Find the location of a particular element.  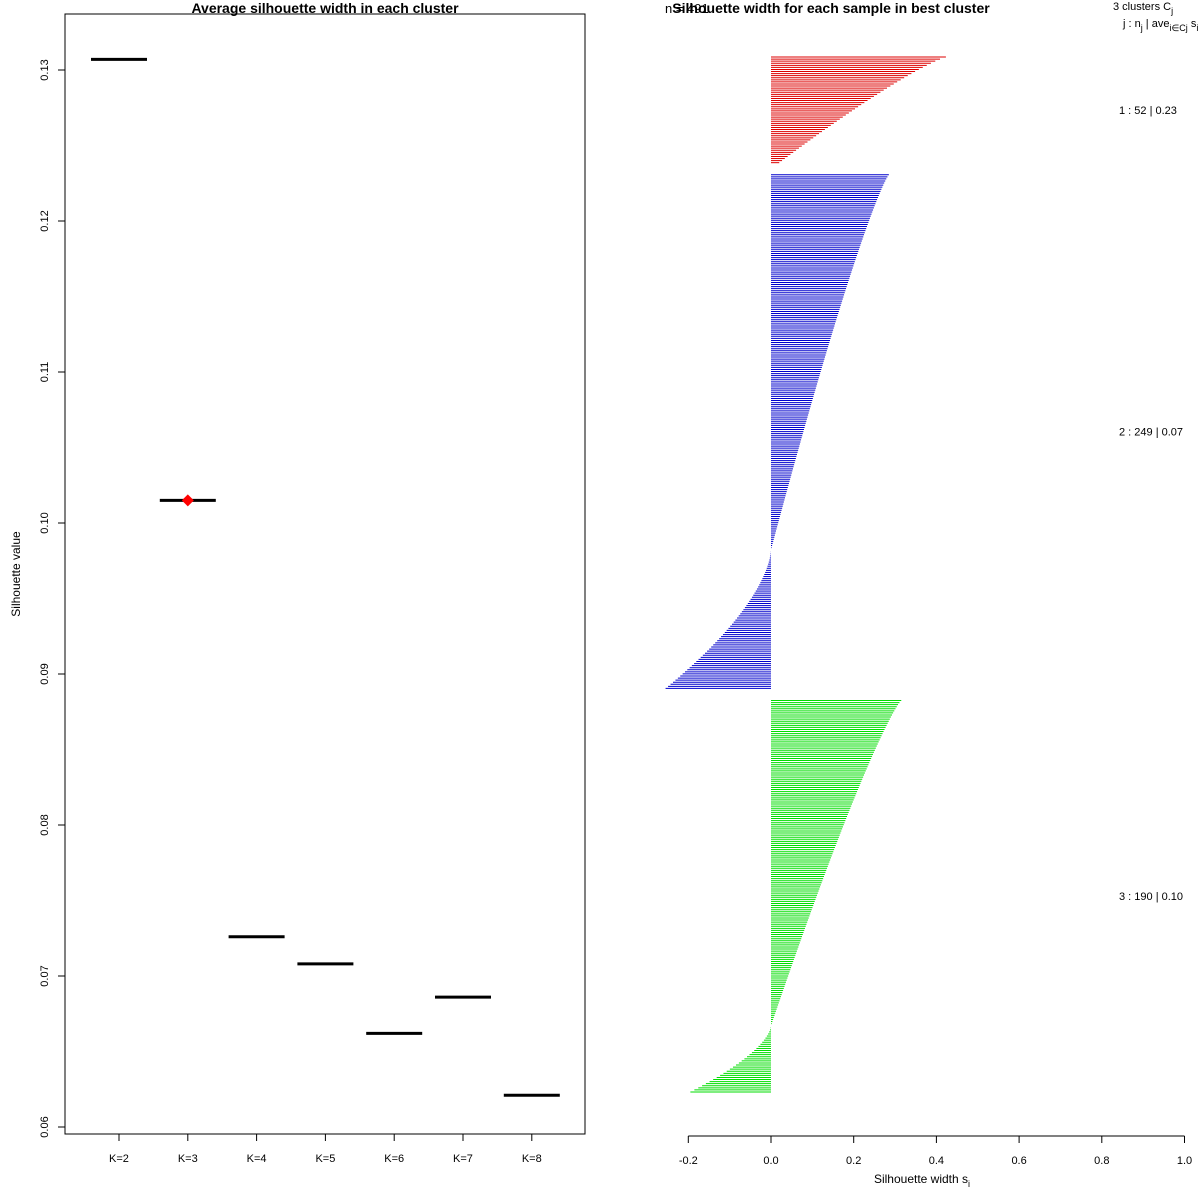

cluster-label: 2 : 249 | 0.07 is located at coordinates (1151, 433).